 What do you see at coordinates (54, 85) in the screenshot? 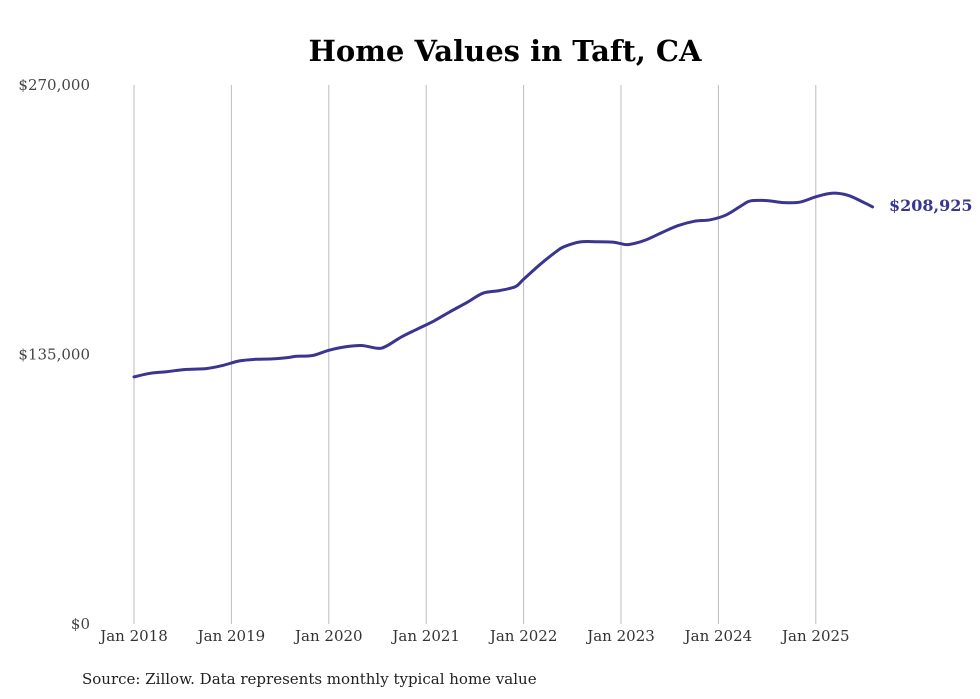
I see `y-tick-label-2: $270,000` at bounding box center [54, 85].